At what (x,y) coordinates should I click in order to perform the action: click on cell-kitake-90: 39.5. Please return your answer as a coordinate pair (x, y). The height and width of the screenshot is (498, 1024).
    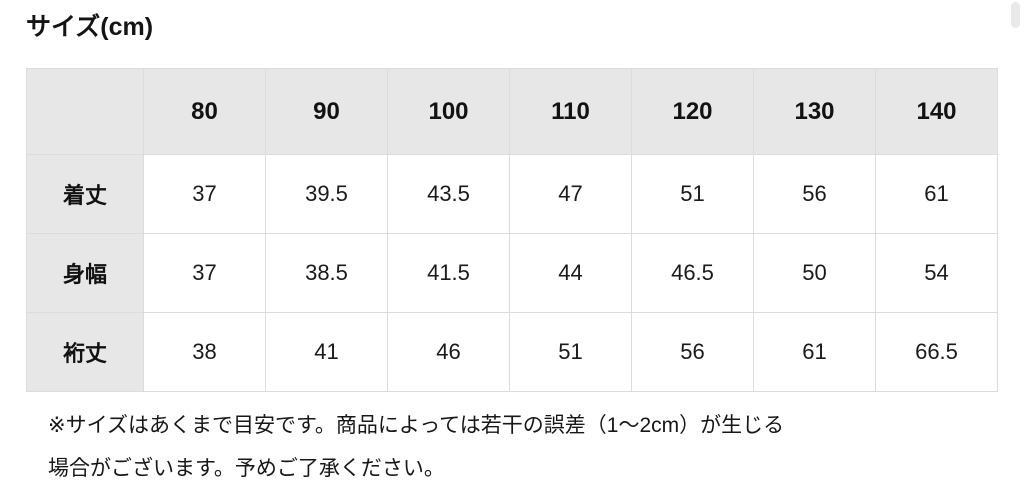
    Looking at the image, I should click on (326, 194).